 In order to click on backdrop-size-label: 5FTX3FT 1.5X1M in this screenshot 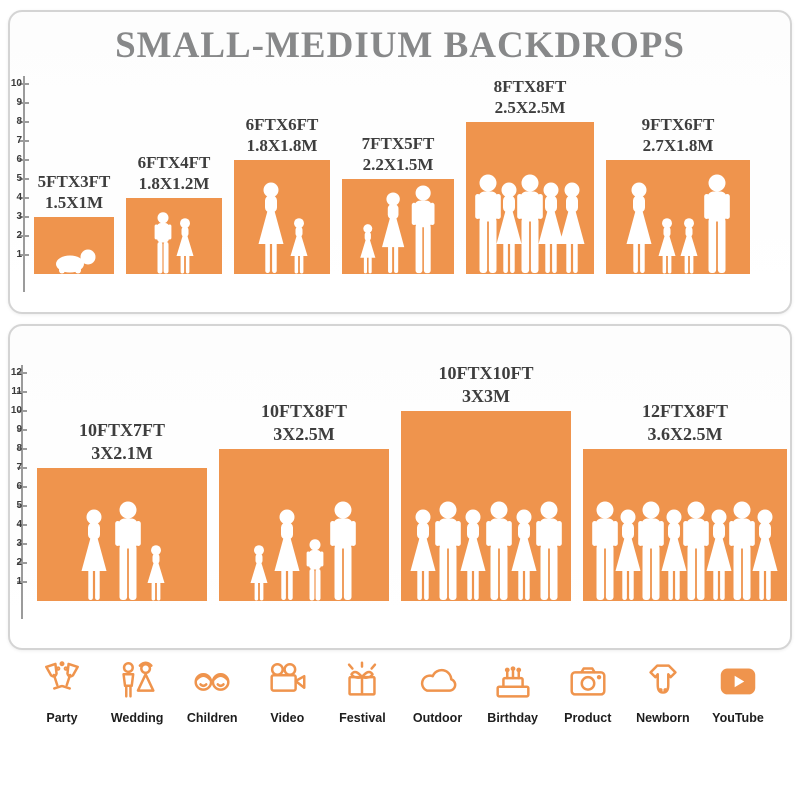, I will do `click(79, 192)`.